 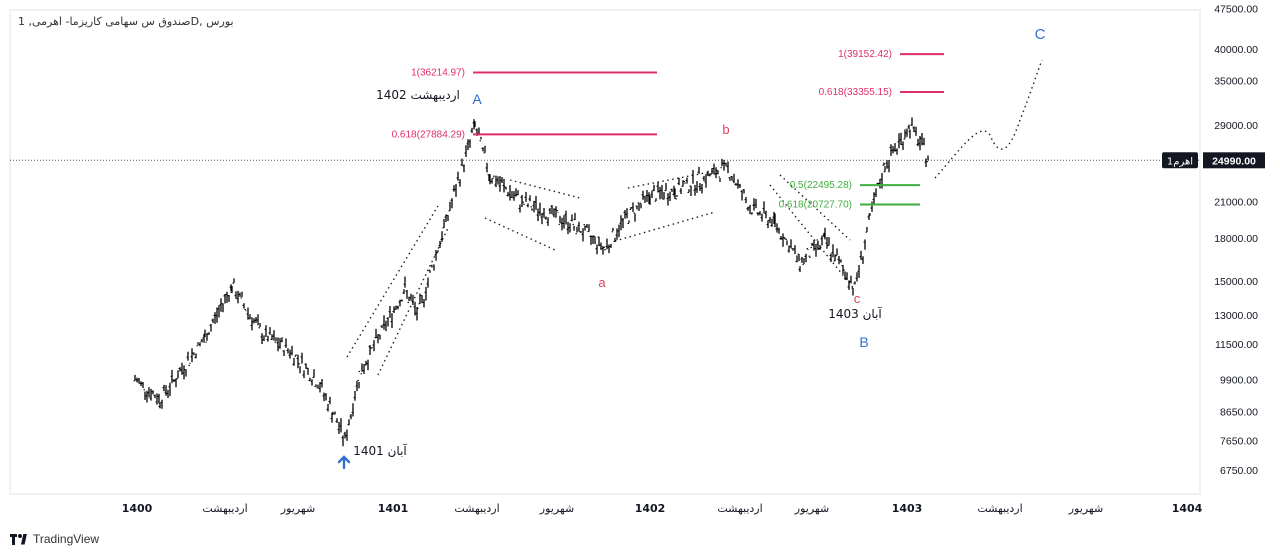 What do you see at coordinates (19, 539) in the screenshot?
I see `tradingview-logo-icon` at bounding box center [19, 539].